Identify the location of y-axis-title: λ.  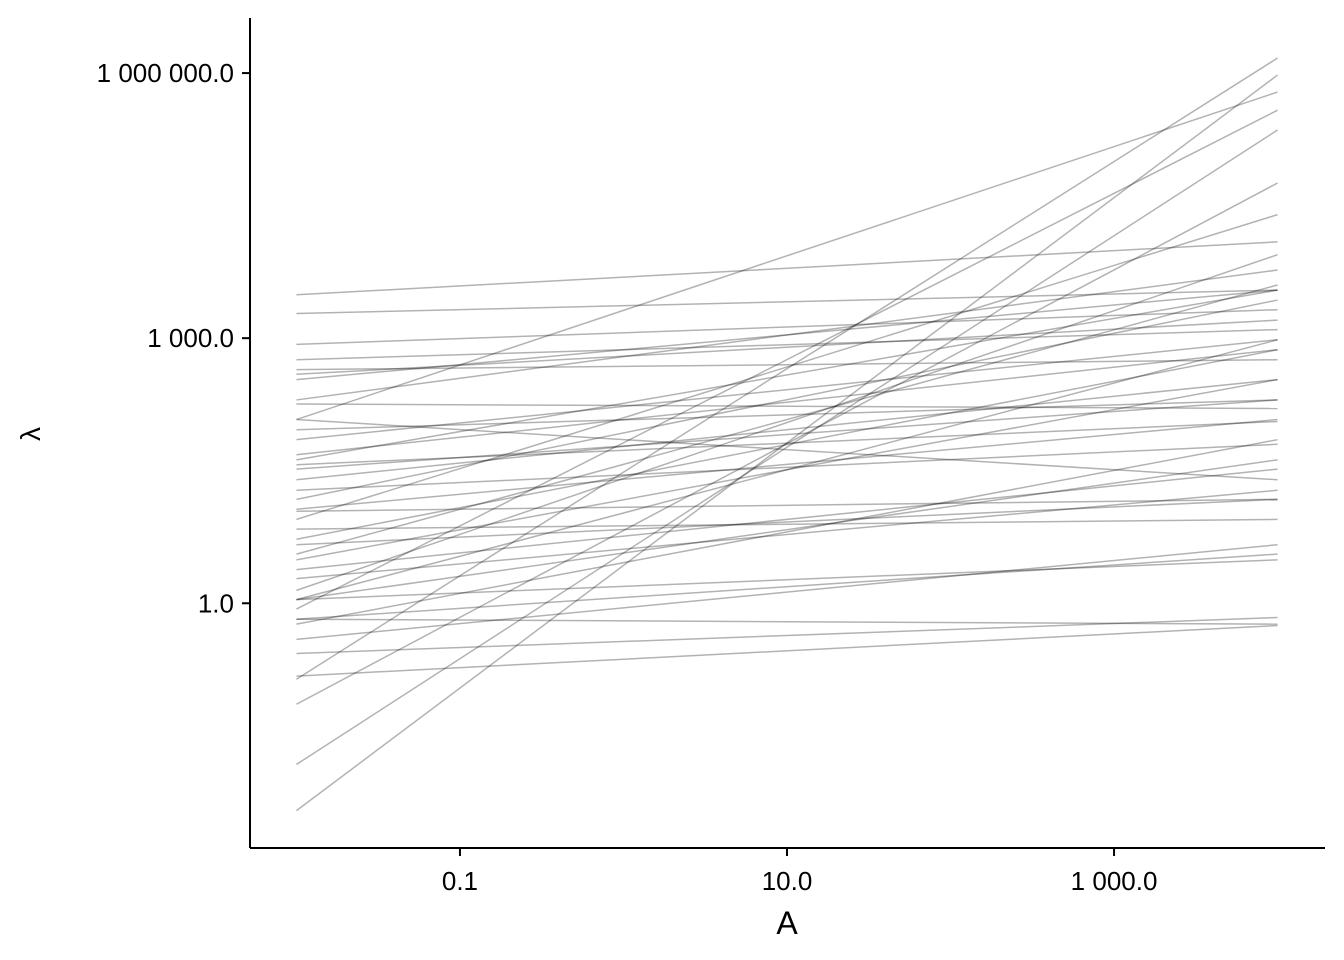
(30, 434).